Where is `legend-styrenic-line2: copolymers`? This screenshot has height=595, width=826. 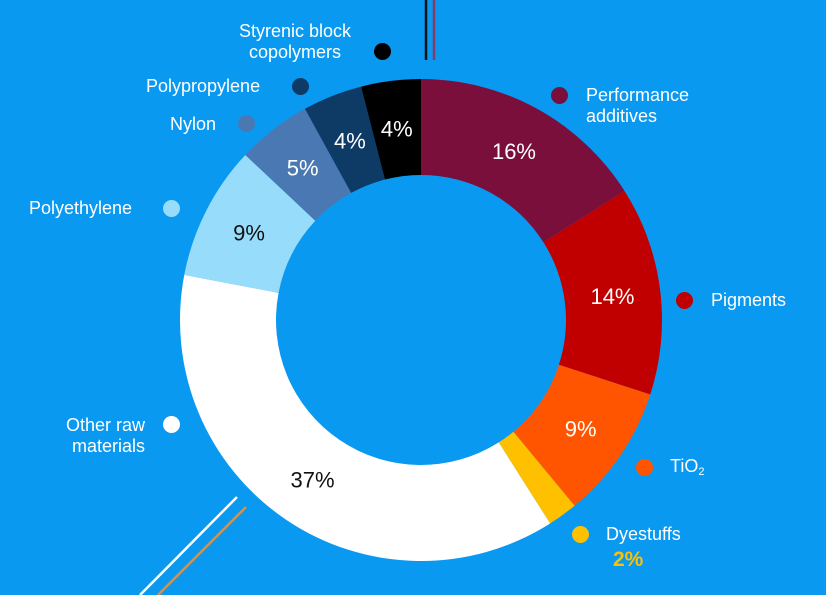
legend-styrenic-line2: copolymers is located at coordinates (295, 52).